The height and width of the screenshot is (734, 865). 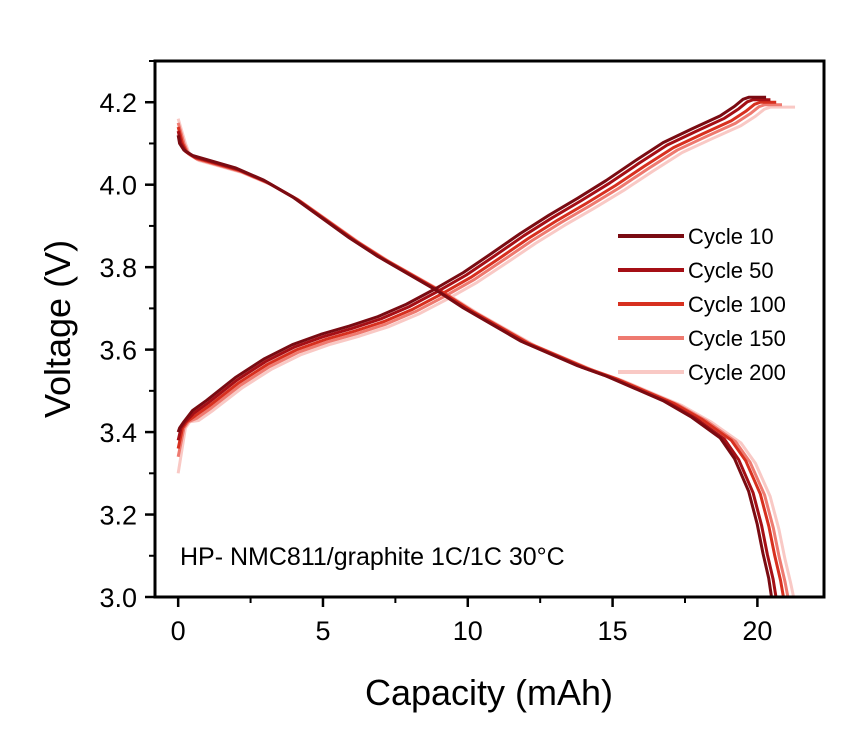 What do you see at coordinates (57, 329) in the screenshot?
I see `y-axis-title: Voltage (V)` at bounding box center [57, 329].